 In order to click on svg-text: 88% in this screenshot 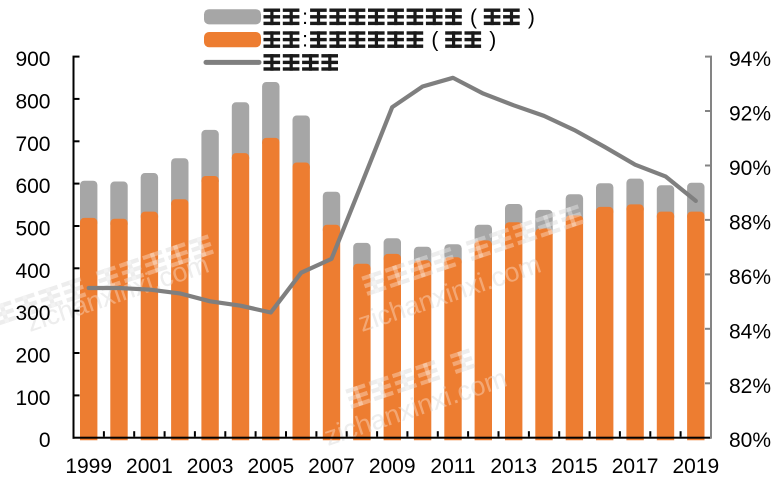, I will do `click(750, 222)`.